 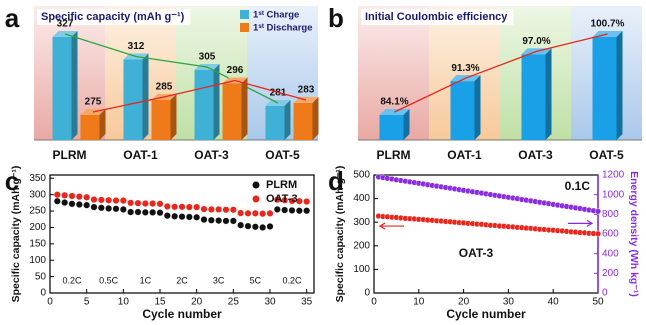 I want to click on value-label: 275, so click(x=93, y=102).